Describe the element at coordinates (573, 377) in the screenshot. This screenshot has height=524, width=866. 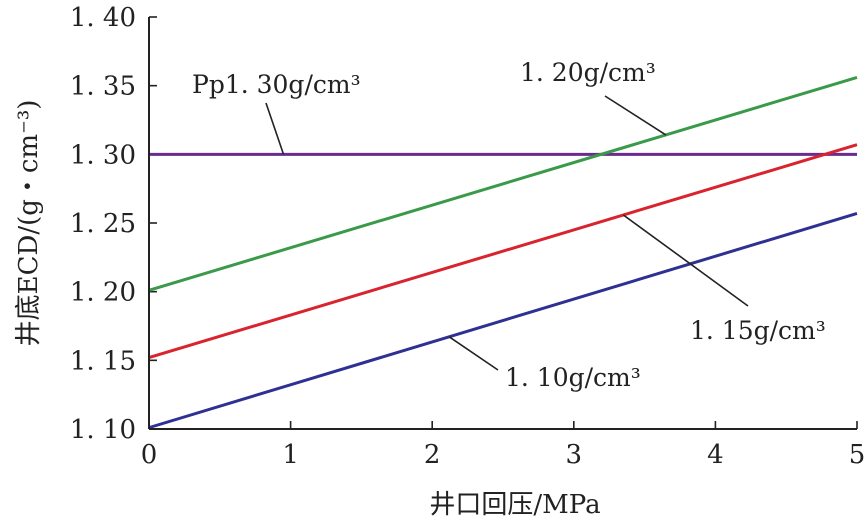
I see `series-label-1-10: 1. 10g/cm³` at that location.